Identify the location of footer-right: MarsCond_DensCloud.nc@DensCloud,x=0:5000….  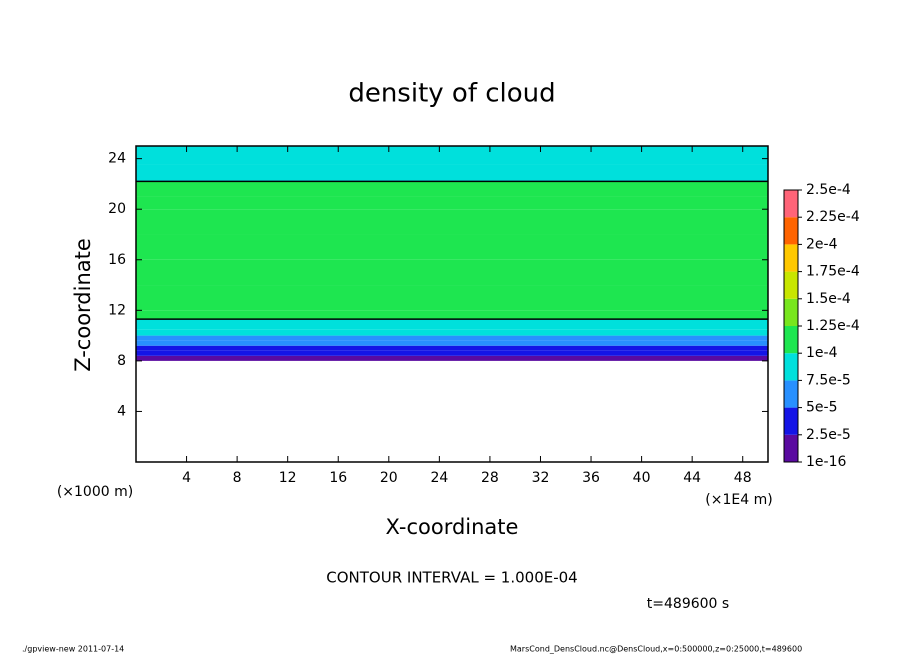
(656, 649).